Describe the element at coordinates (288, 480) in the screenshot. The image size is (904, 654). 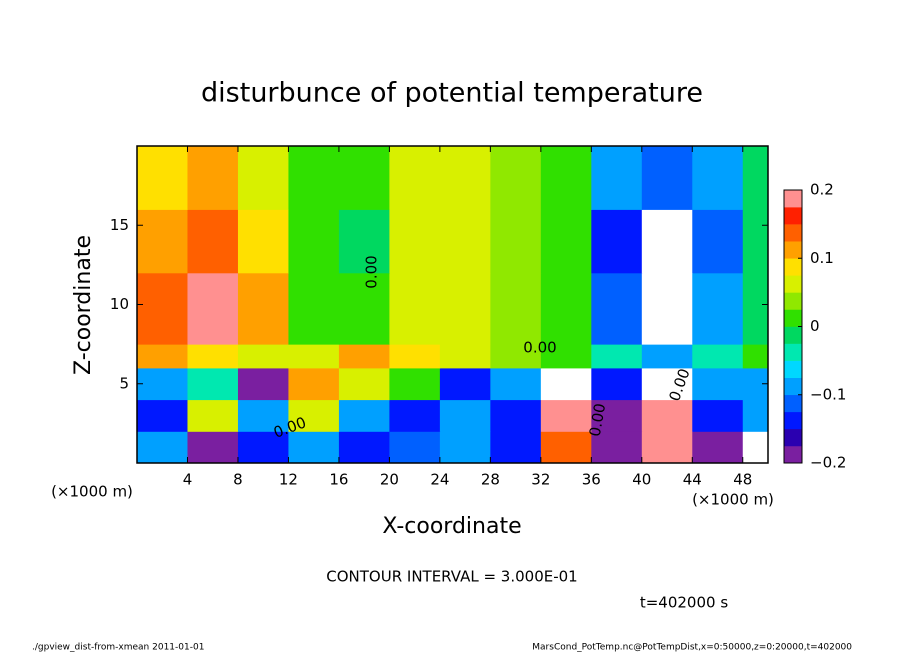
I see `x-tick-label: 12` at that location.